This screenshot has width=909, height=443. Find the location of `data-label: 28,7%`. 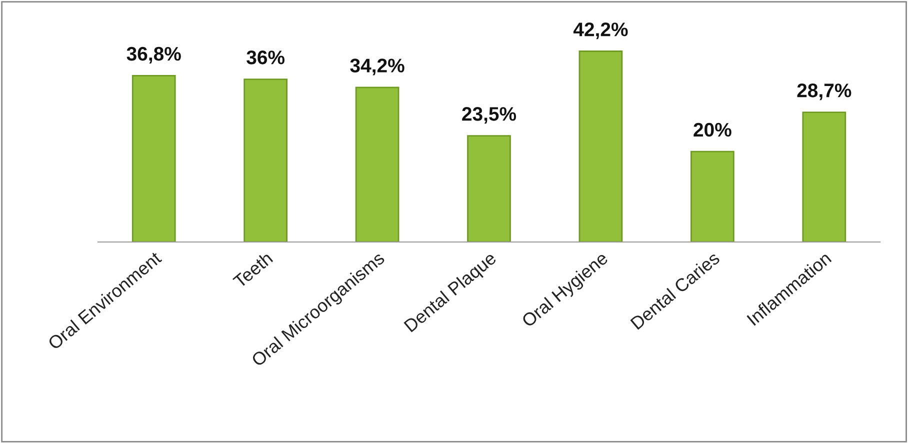

data-label: 28,7% is located at coordinates (824, 92).